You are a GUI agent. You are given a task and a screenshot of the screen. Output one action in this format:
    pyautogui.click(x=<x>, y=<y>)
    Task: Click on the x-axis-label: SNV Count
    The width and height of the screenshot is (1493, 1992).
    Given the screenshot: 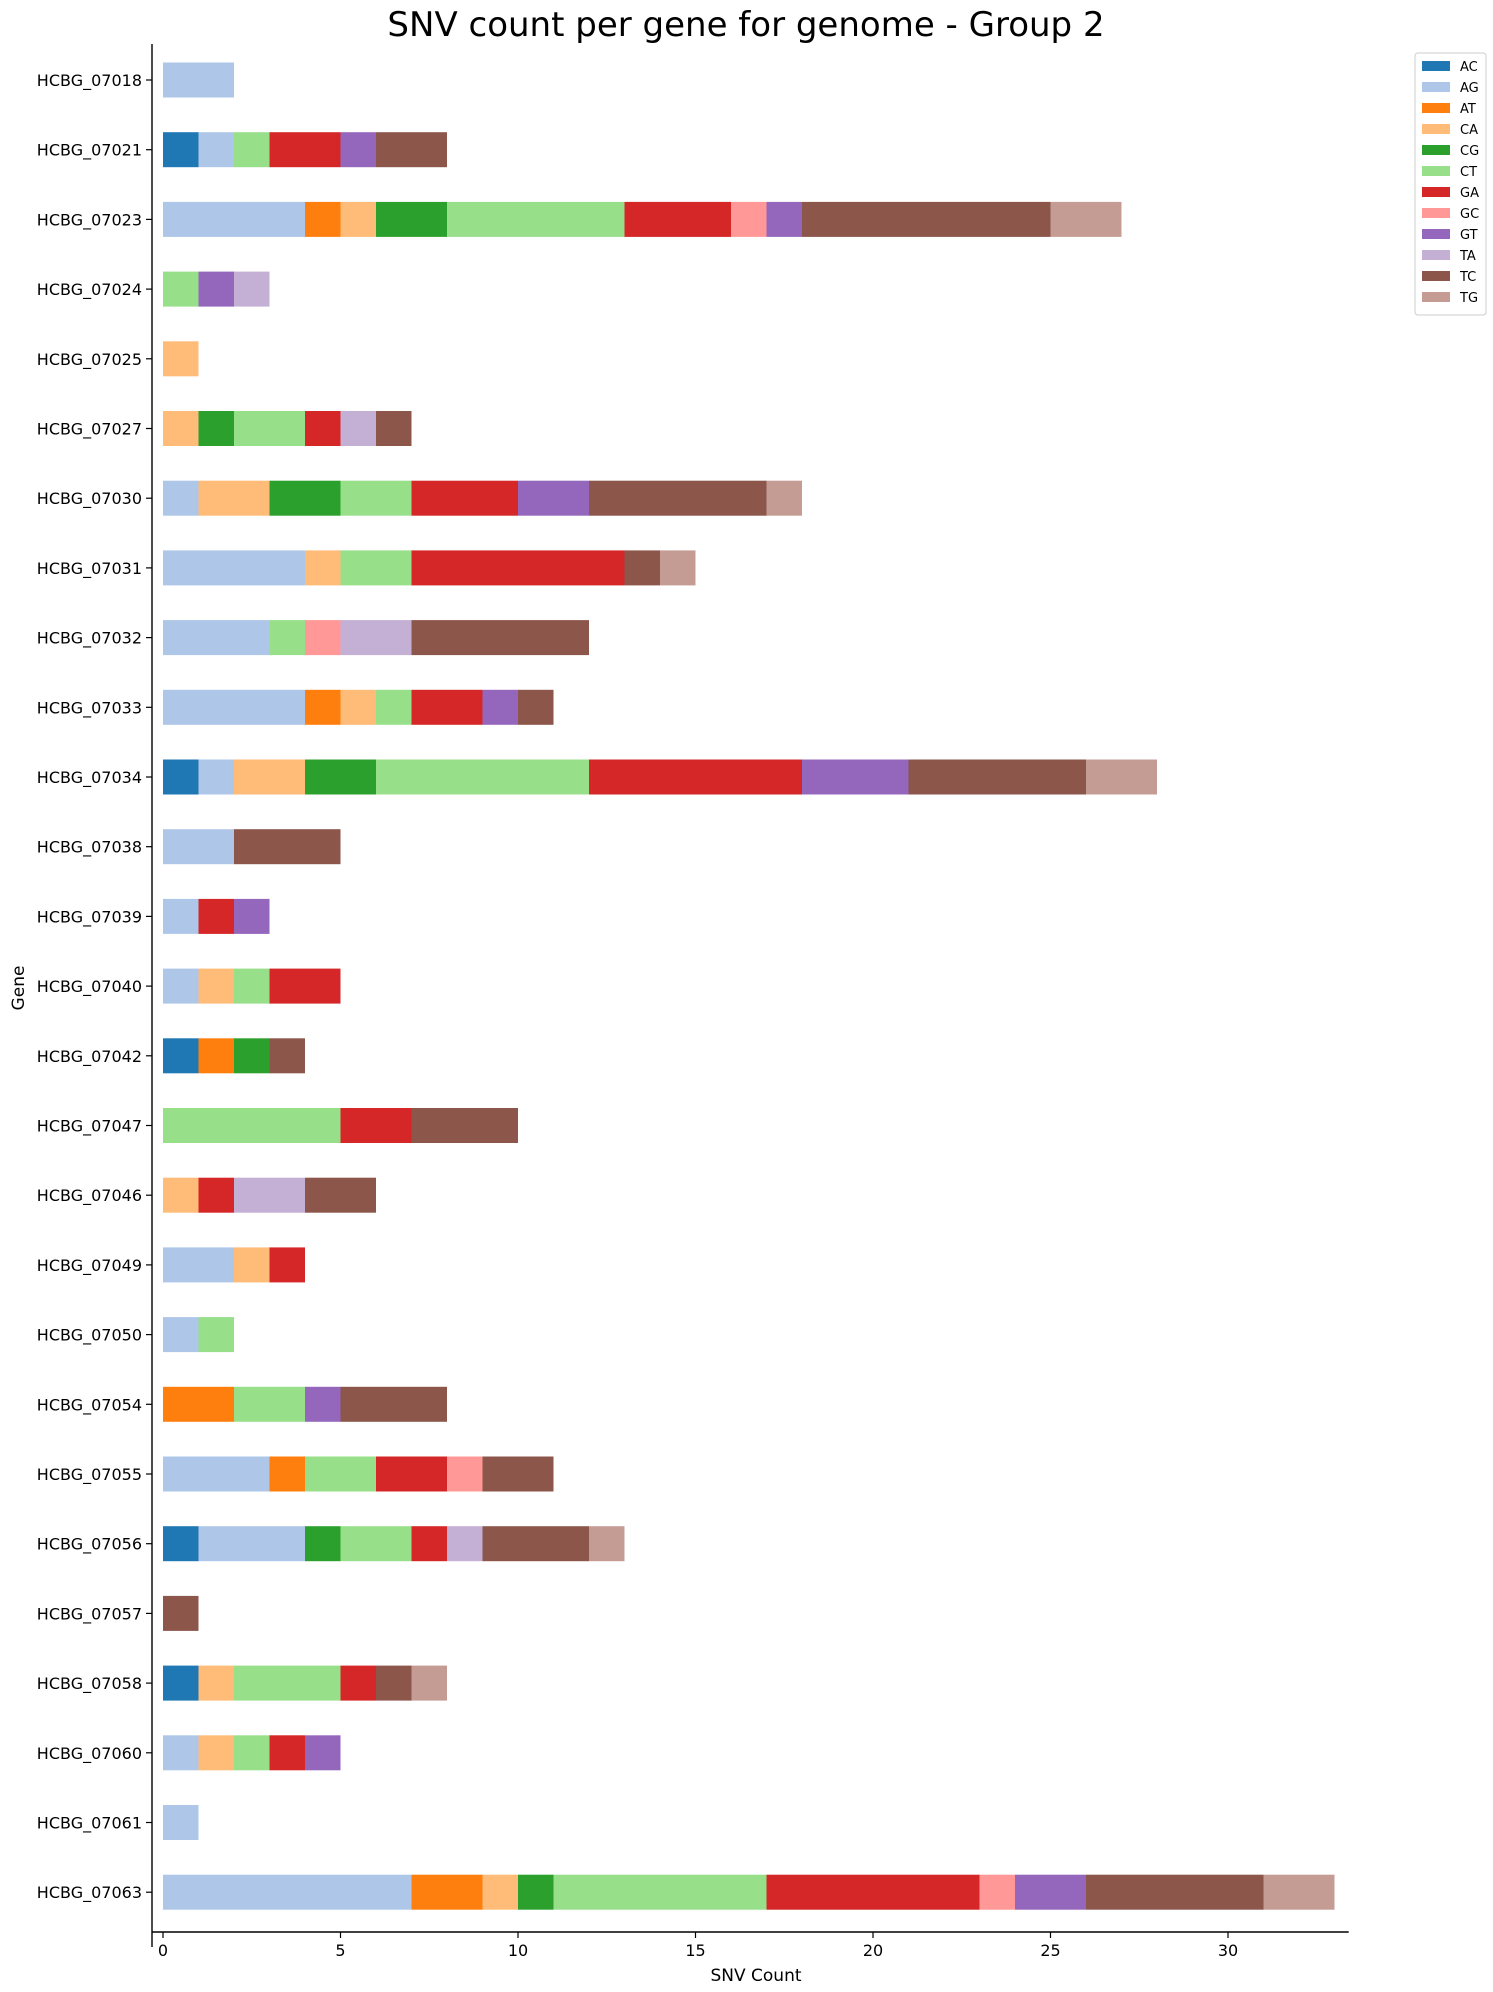 What is the action you would take?
    pyautogui.click(x=755, y=1976)
    